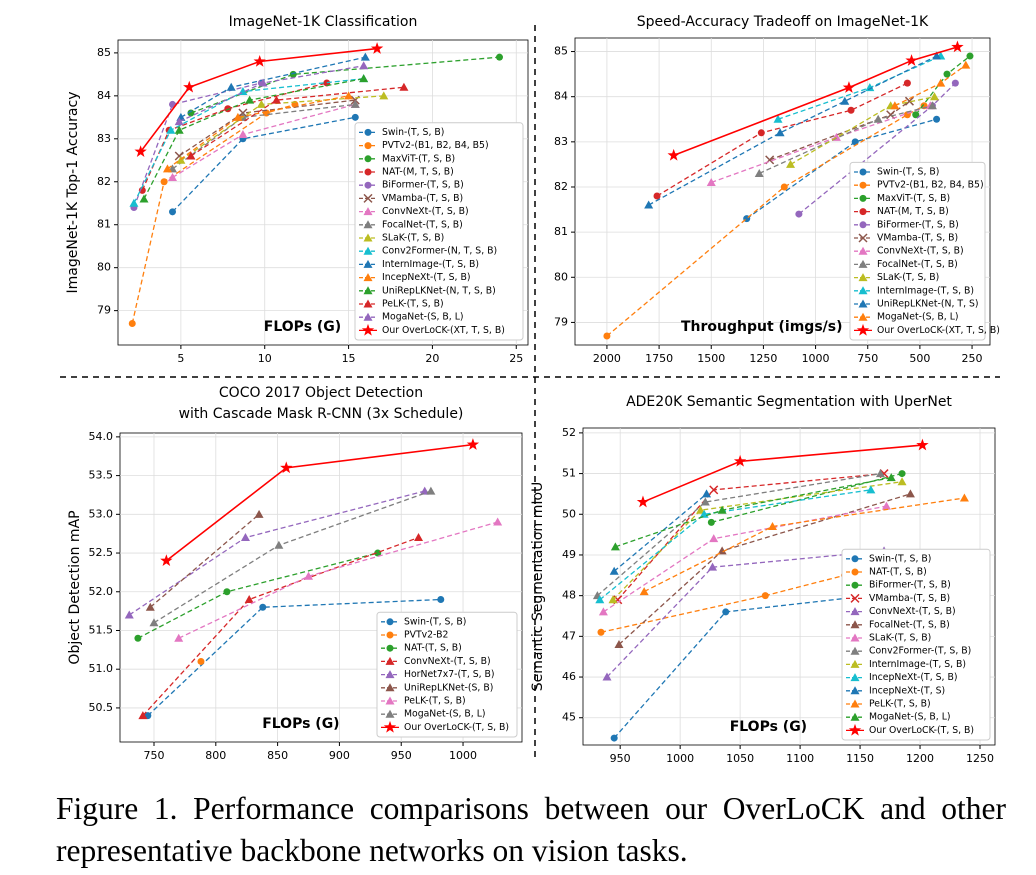 The image size is (1036, 875). Describe the element at coordinates (413, 304) in the screenshot. I see `legend-label: PeLK-(T, S, B)` at that location.